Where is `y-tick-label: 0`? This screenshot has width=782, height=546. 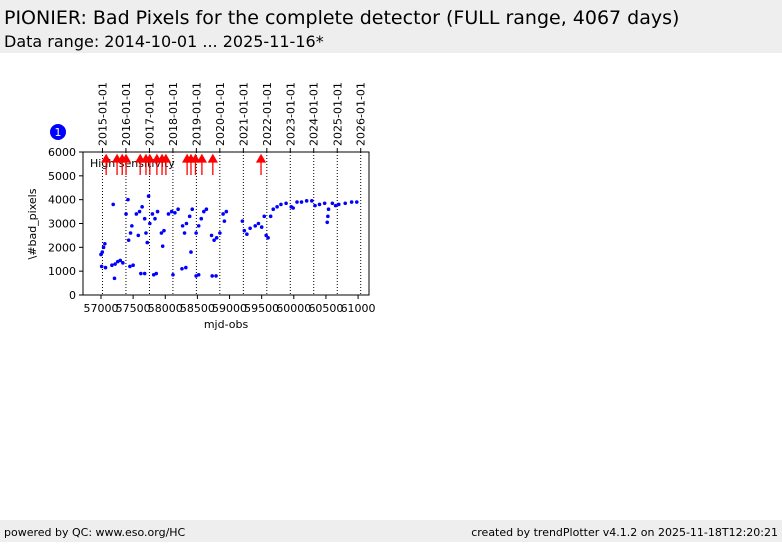
y-tick-label: 0 is located at coordinates (72, 295).